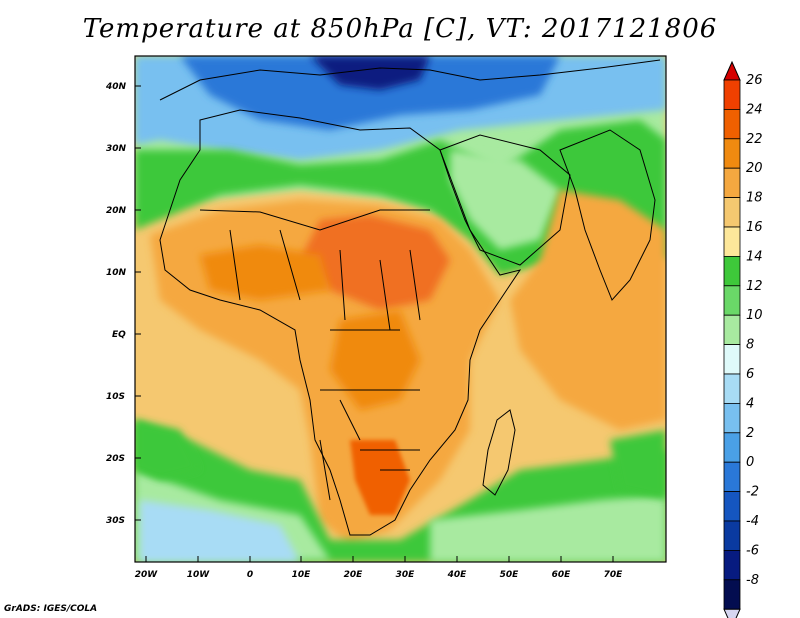  What do you see at coordinates (754, 80) in the screenshot?
I see `colorbar-label: 26` at bounding box center [754, 80].